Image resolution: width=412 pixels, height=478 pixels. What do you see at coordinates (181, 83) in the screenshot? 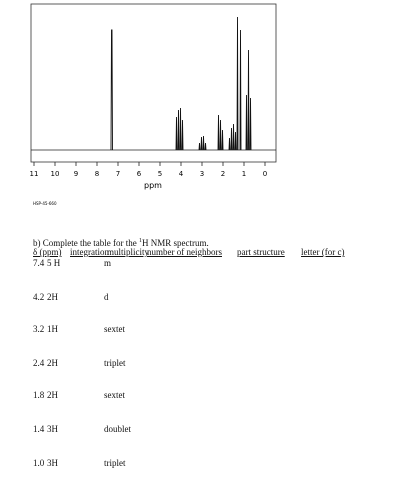
I see `peaks` at bounding box center [181, 83].